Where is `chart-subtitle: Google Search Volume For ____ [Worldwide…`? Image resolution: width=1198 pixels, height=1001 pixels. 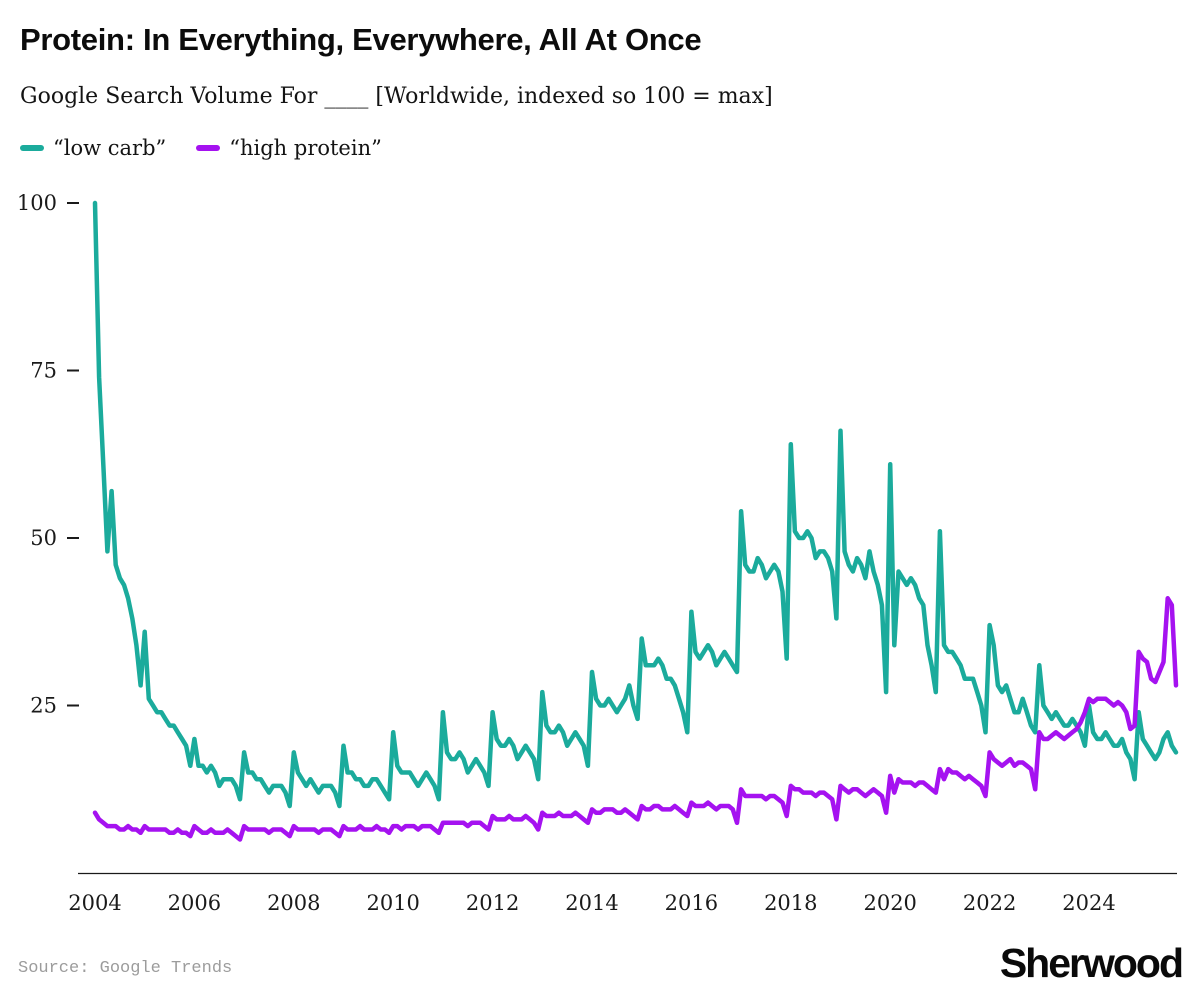
chart-subtitle: Google Search Volume For ____ [Worldwide… is located at coordinates (396, 96).